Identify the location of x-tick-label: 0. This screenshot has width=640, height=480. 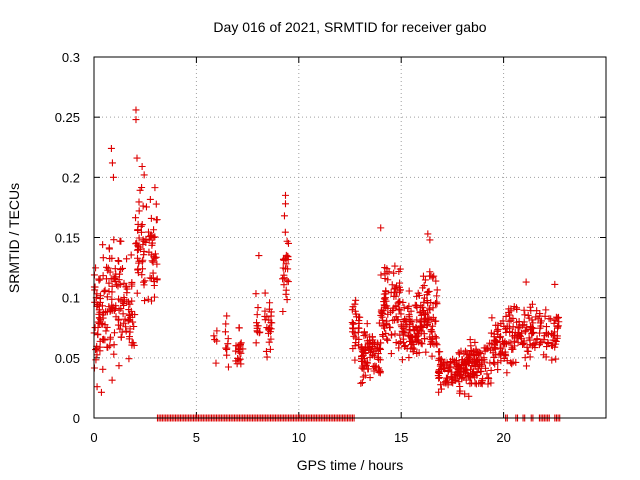
(93, 437).